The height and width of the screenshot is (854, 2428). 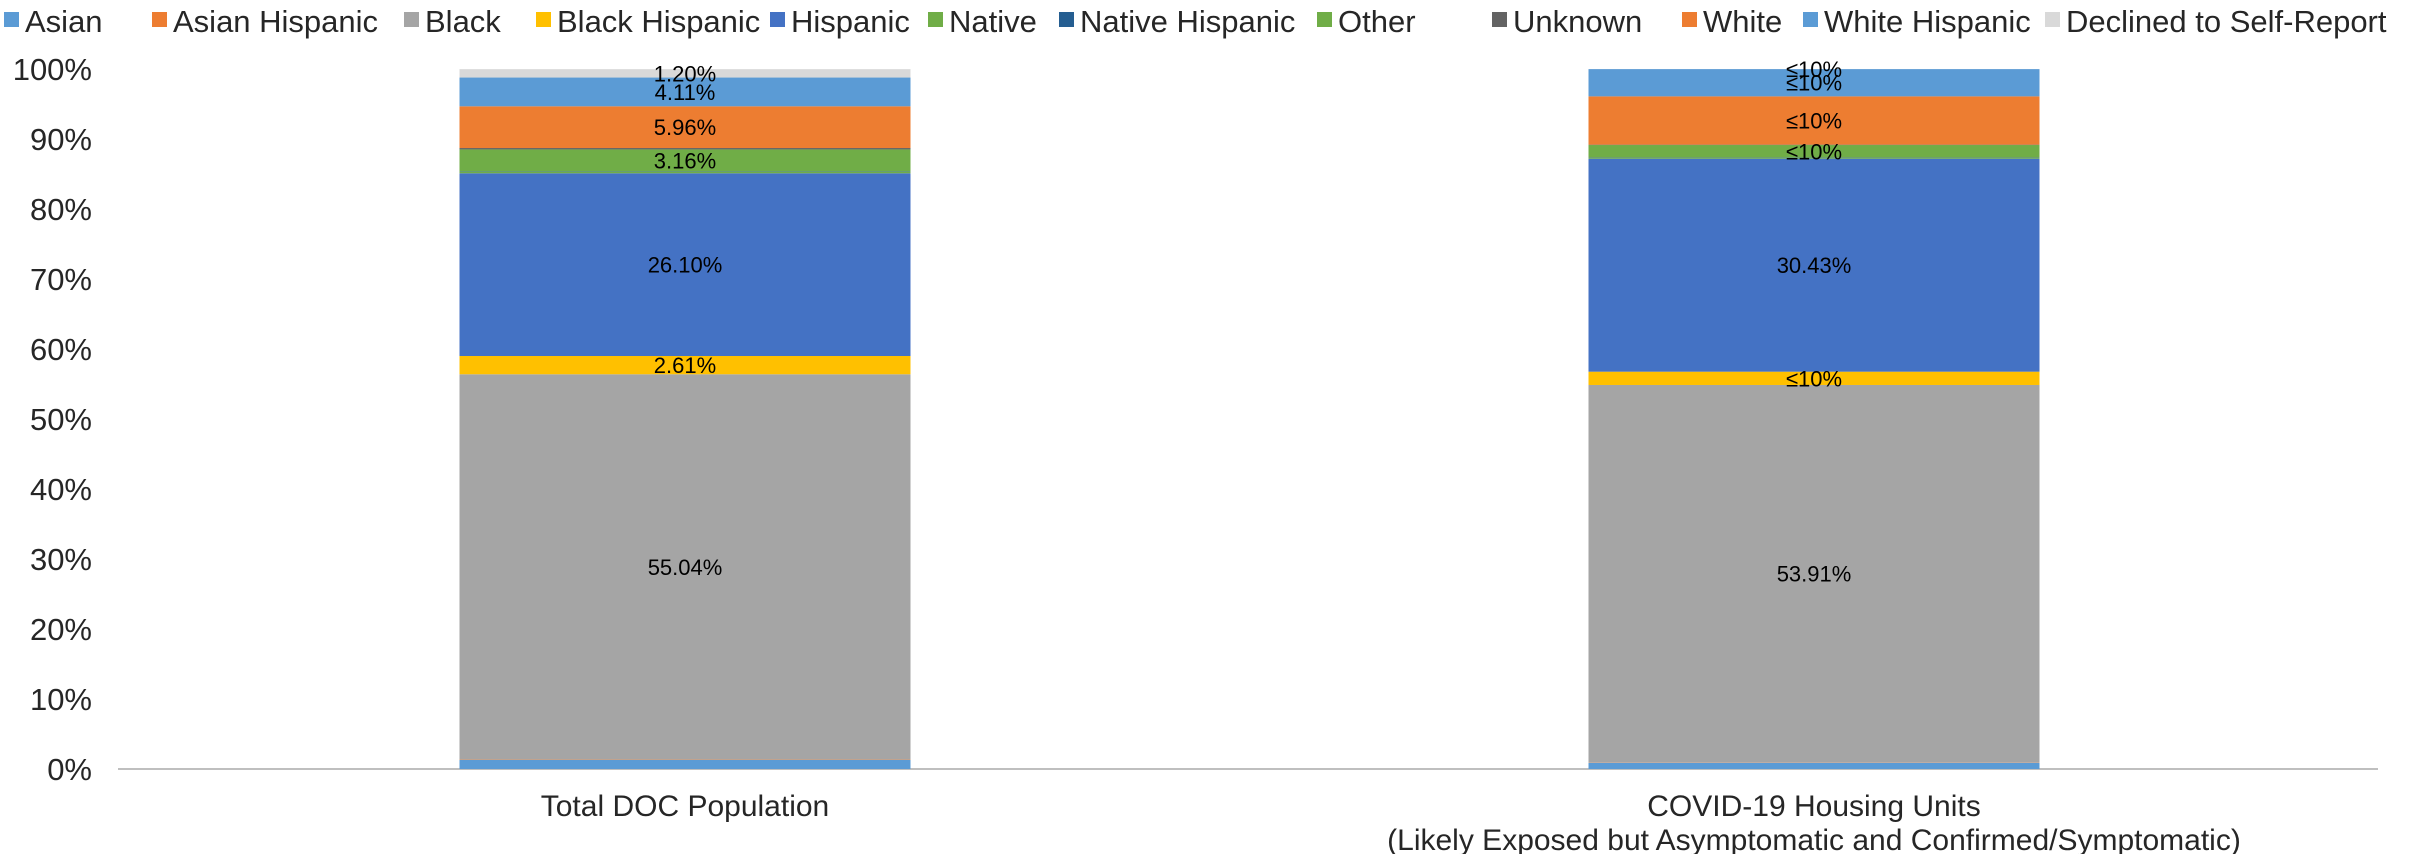 I want to click on y-tick-label: 90%, so click(x=61, y=139).